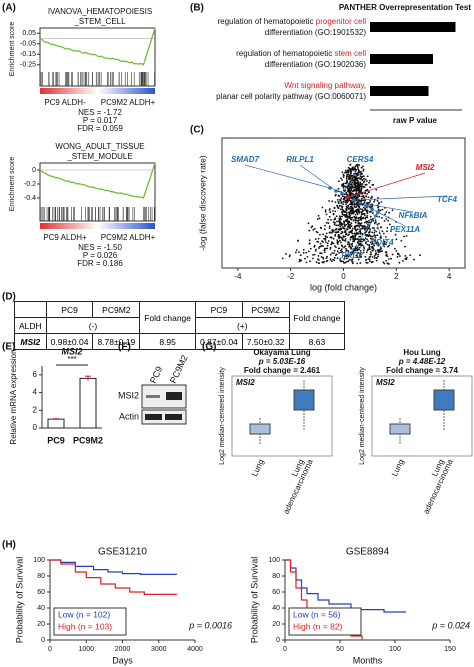  What do you see at coordinates (405, 7) in the screenshot?
I see `chart-title: PANTHER Overrepresentation Test` at bounding box center [405, 7].